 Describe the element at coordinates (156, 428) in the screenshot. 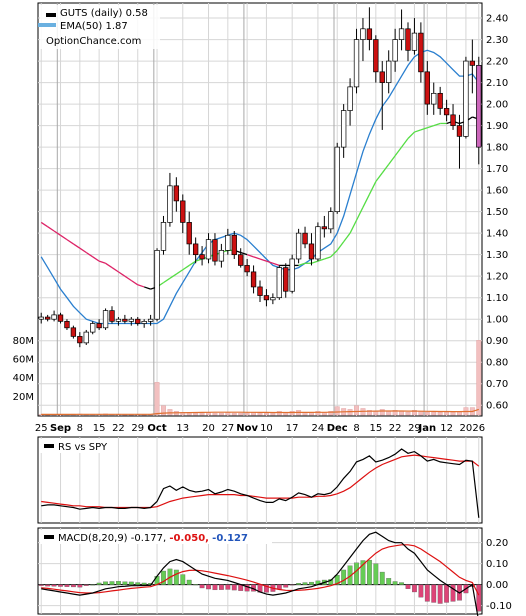

I see `x-tick-label: Oct` at that location.